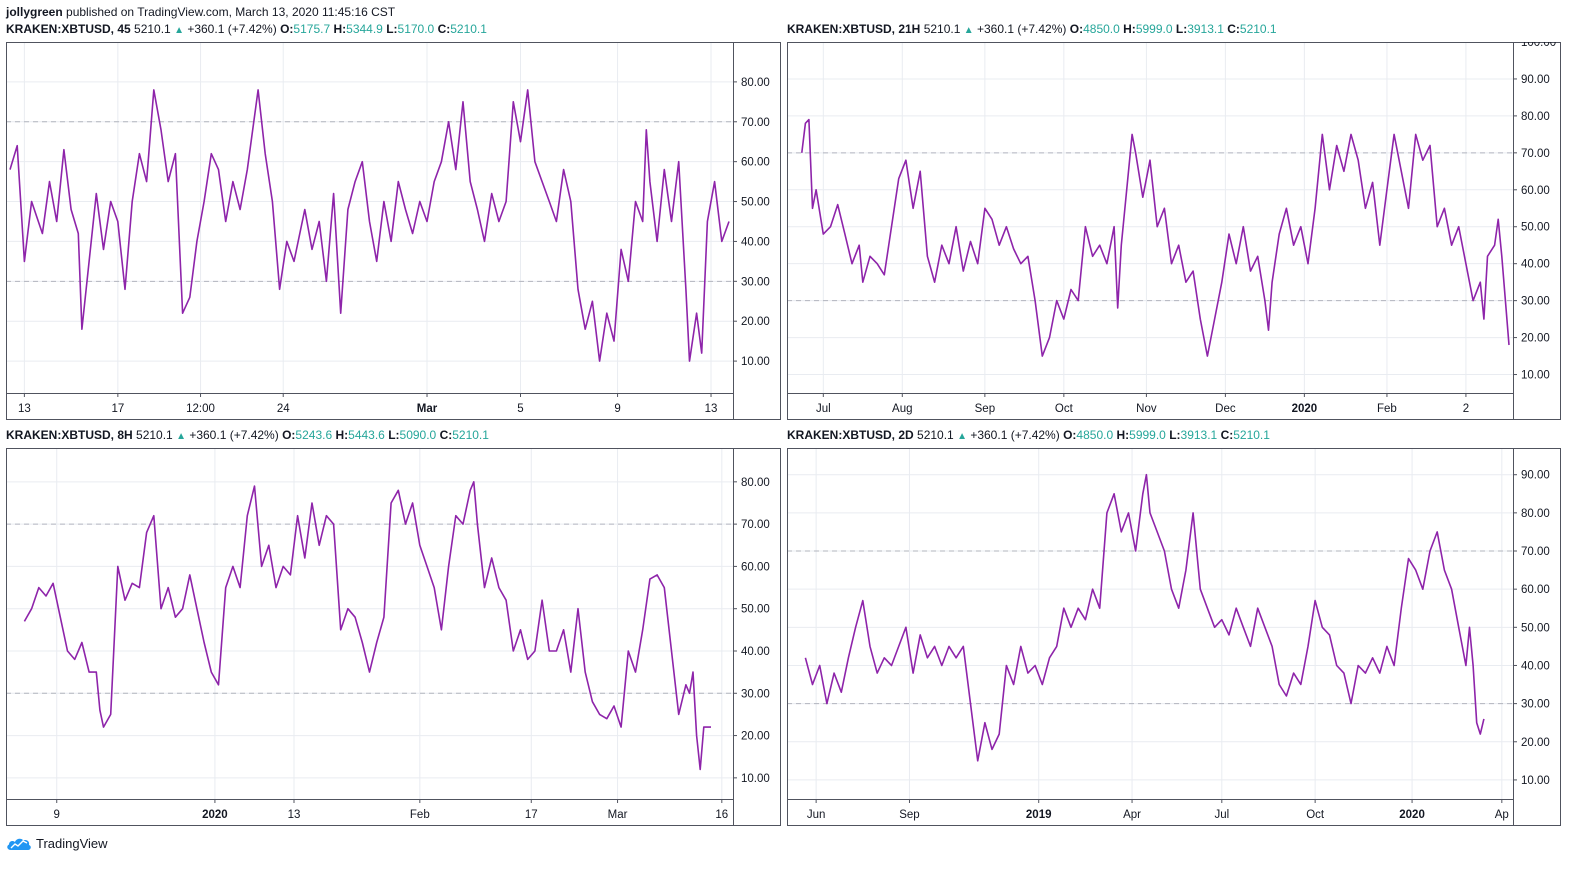 This screenshot has height=875, width=1593. I want to click on up-arrow-icon: ▲, so click(179, 30).